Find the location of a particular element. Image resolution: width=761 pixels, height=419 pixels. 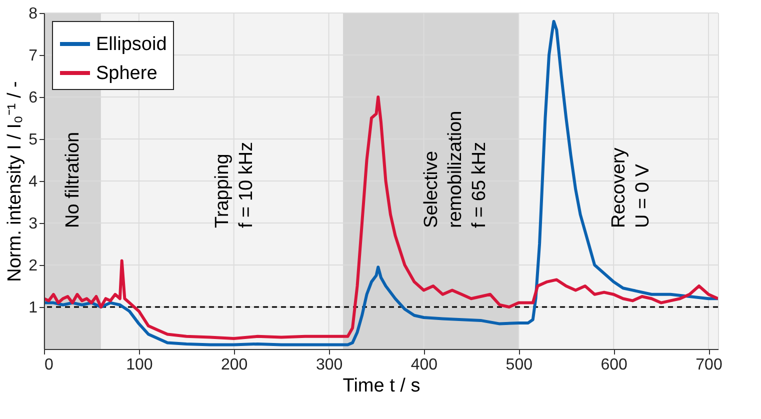

y-tick-label: 4 is located at coordinates (33, 182).